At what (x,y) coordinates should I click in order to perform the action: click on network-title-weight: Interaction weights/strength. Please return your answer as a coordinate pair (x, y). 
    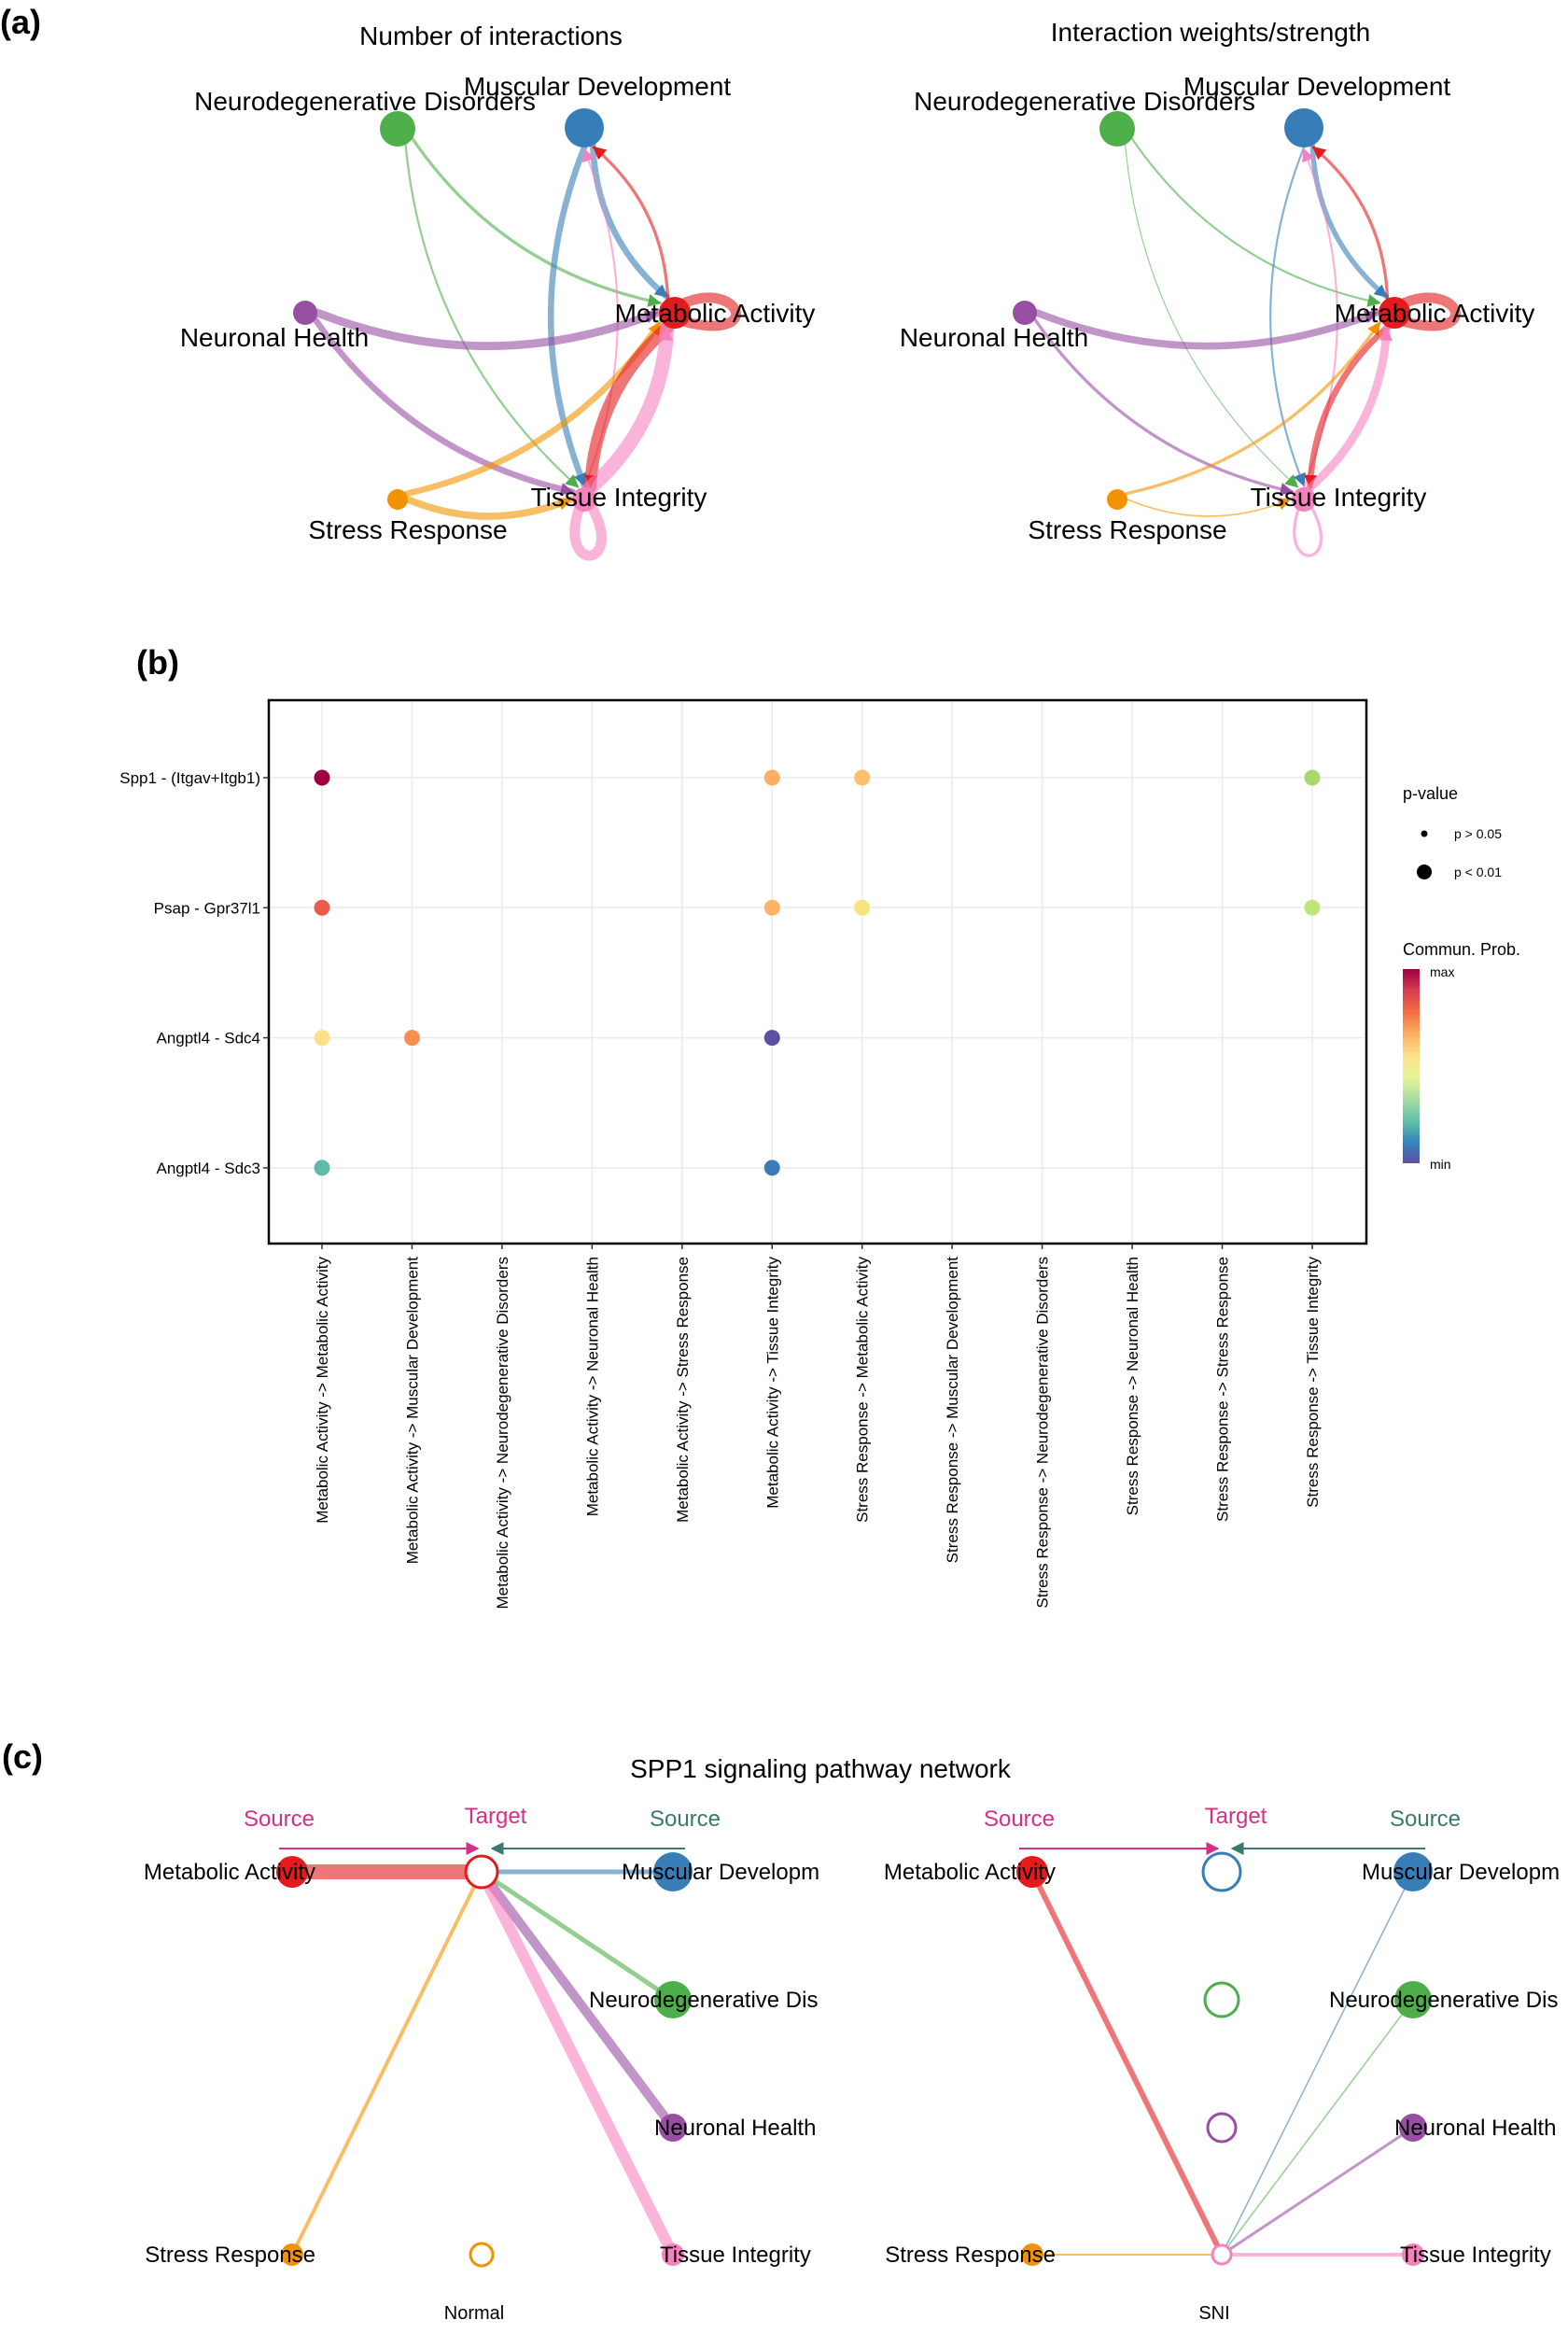
    Looking at the image, I should click on (1210, 32).